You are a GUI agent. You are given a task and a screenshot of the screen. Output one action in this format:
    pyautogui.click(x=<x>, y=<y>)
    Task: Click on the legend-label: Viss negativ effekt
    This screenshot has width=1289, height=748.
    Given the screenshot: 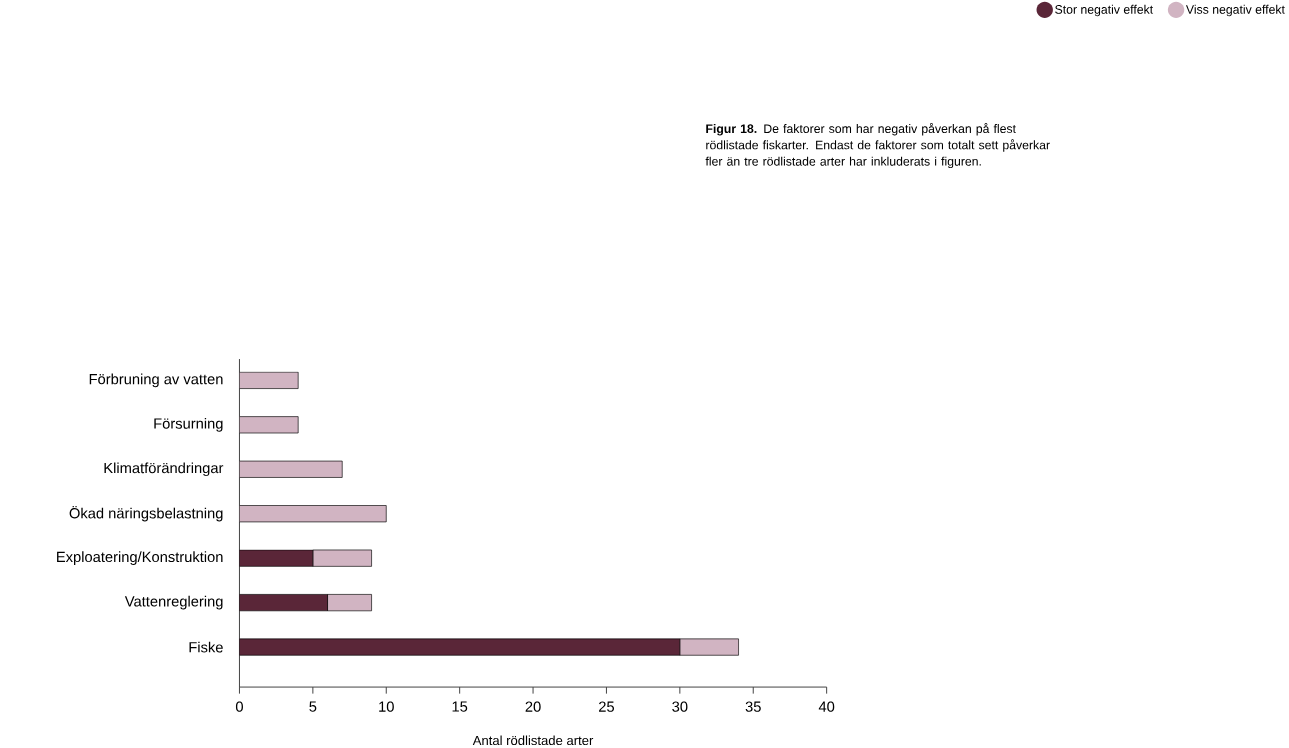 What is the action you would take?
    pyautogui.click(x=1235, y=10)
    